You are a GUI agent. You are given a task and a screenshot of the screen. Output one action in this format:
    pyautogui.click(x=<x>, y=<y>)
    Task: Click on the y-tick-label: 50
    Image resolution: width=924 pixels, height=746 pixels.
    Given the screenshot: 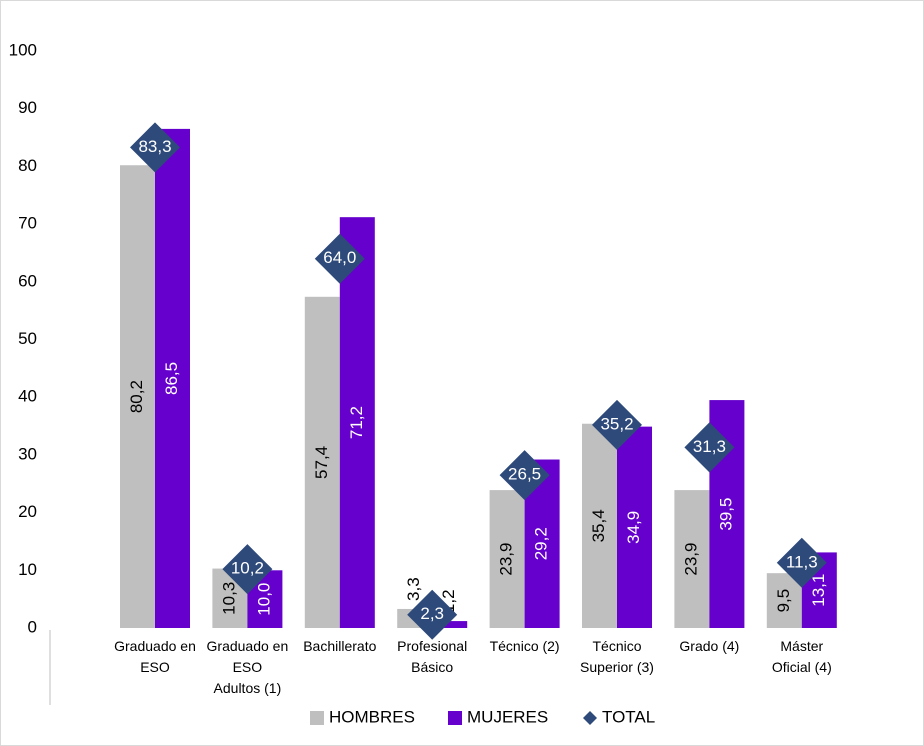 What is the action you would take?
    pyautogui.click(x=27, y=338)
    